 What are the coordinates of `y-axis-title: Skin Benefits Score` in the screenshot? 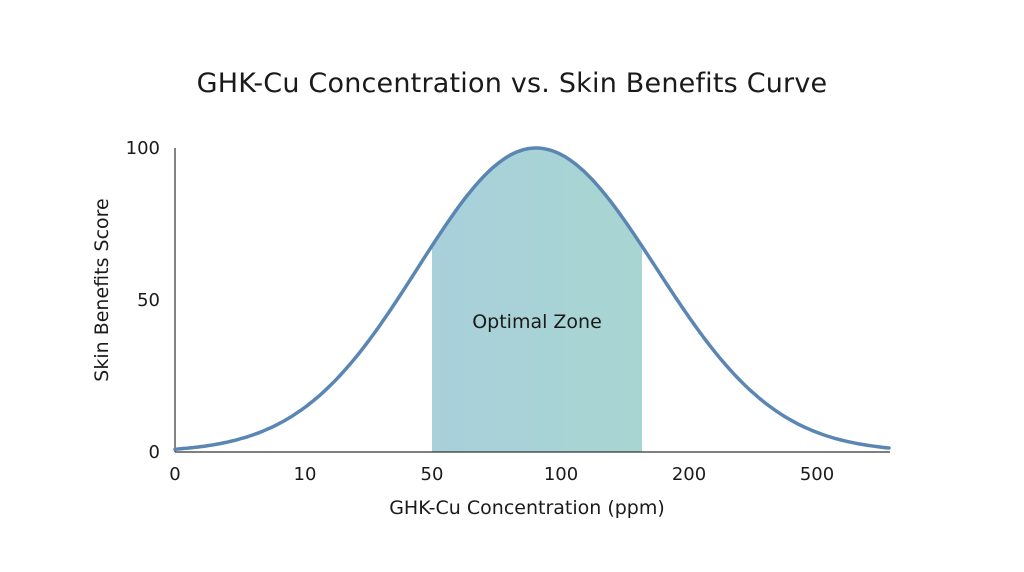 It's located at (102, 289).